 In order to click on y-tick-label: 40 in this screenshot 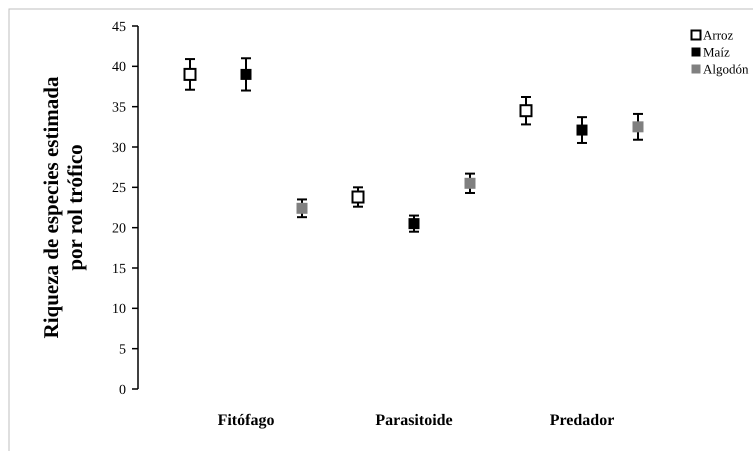, I will do `click(119, 68)`.